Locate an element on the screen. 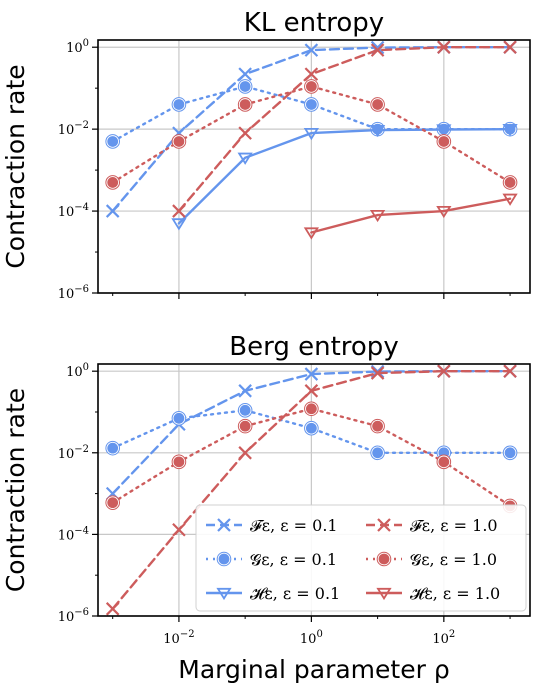 The image size is (540, 686). legend-label: 𝓗ε, ε = 1.0 is located at coordinates (455, 593).